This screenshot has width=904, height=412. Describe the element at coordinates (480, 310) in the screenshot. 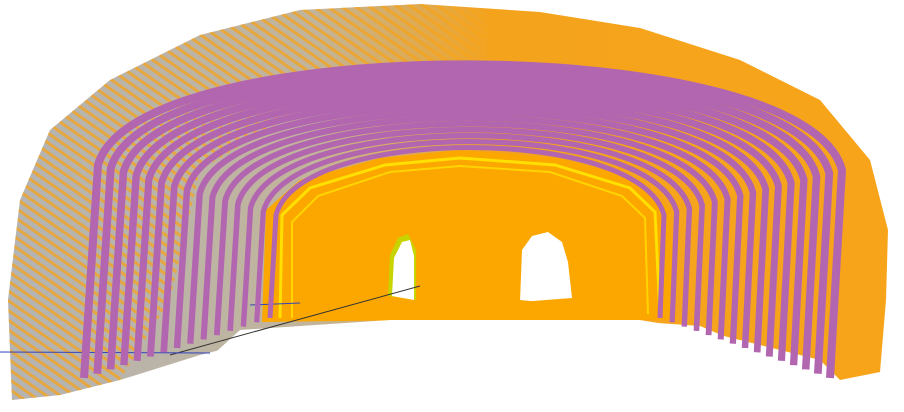

I see `face-base` at that location.